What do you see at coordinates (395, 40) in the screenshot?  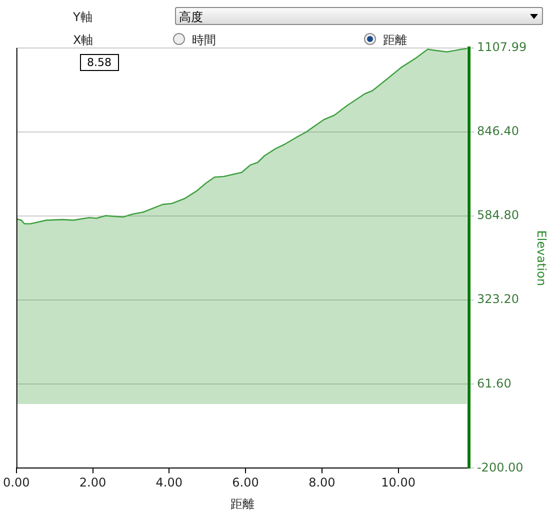 I see `text: 距離` at bounding box center [395, 40].